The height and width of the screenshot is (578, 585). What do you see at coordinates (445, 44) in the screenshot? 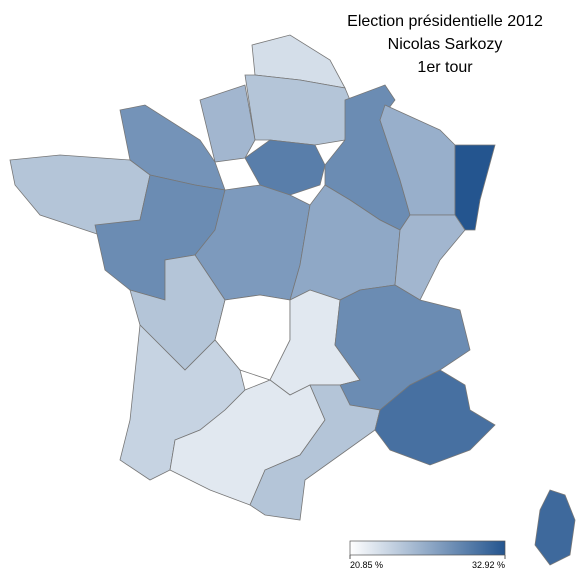
I see `title-line: Nicolas Sarkozy` at bounding box center [445, 44].